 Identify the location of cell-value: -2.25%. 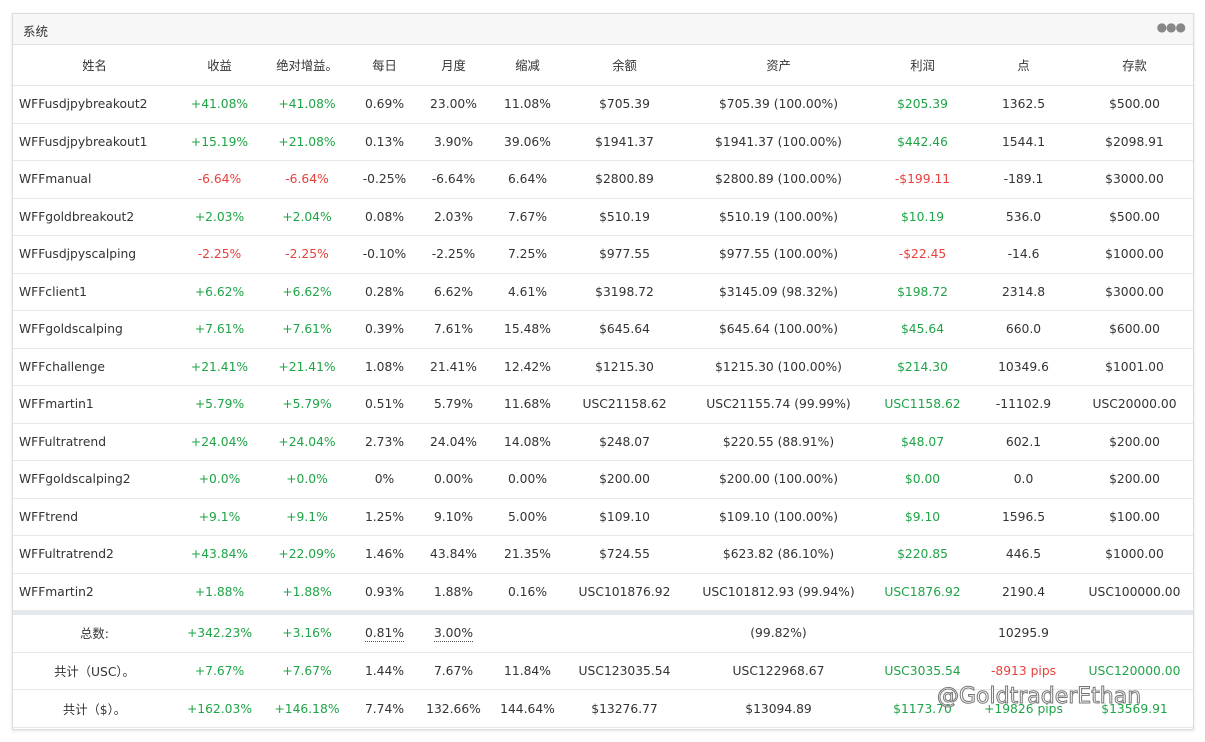
(219, 254).